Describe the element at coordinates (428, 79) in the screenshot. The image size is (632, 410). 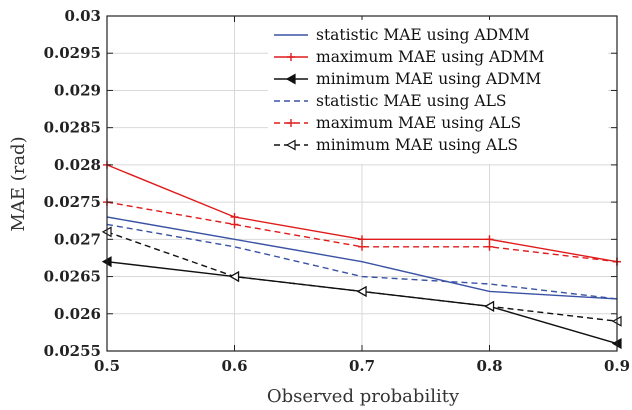
I see `legend-label: minimum MAE using ADMM` at that location.